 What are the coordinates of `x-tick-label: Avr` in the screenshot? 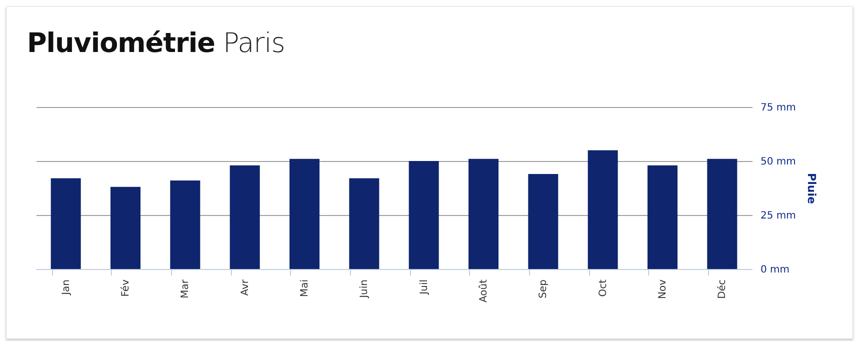 It's located at (245, 287).